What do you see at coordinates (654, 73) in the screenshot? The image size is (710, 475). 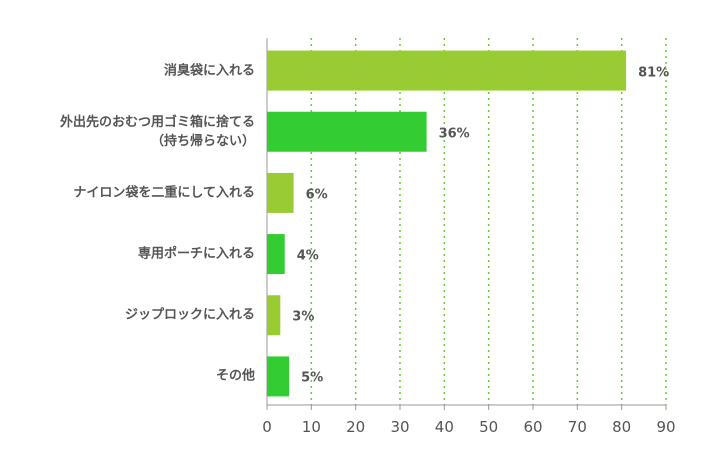 I see `value-label: 81%` at bounding box center [654, 73].